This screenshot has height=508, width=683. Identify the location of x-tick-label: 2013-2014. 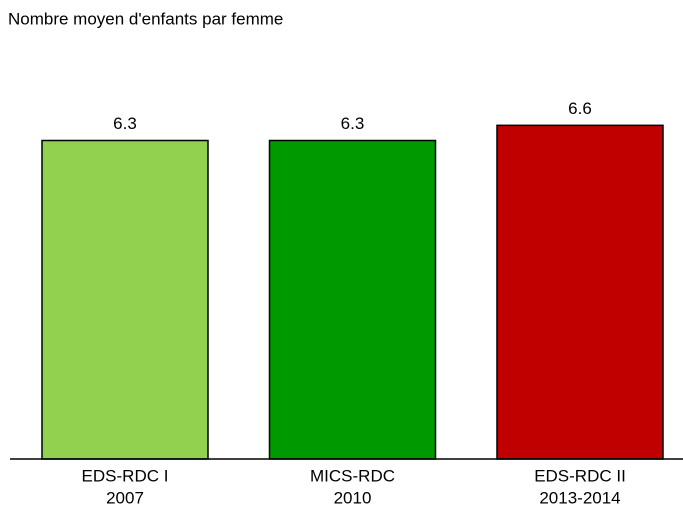
(579, 497).